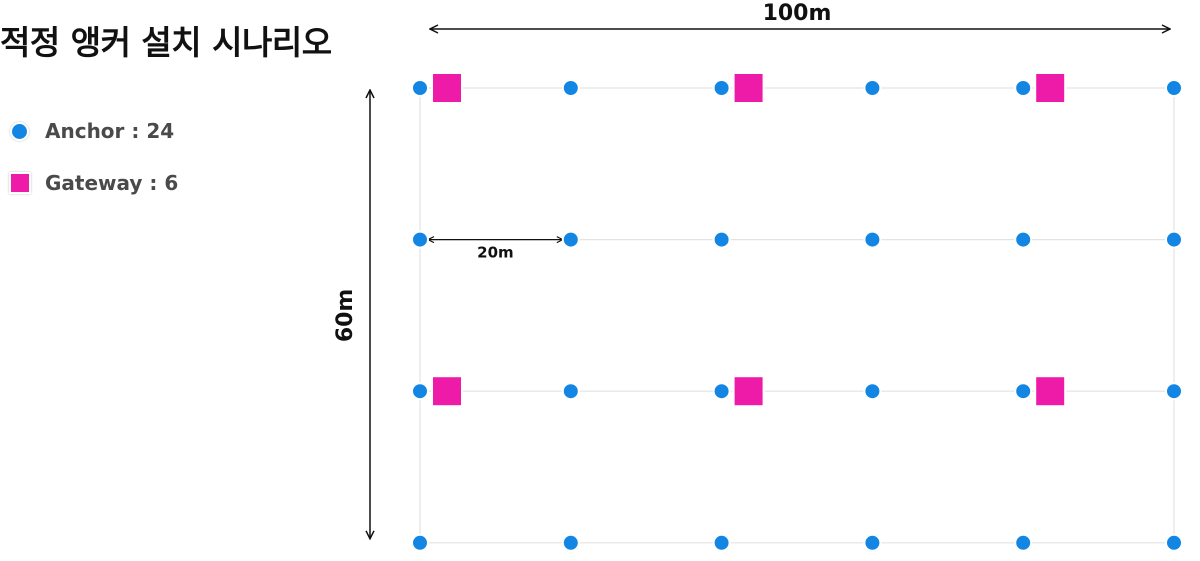 This screenshot has height=561, width=1200. I want to click on legend: Anchor : 24 Gateway : 6, so click(93, 169).